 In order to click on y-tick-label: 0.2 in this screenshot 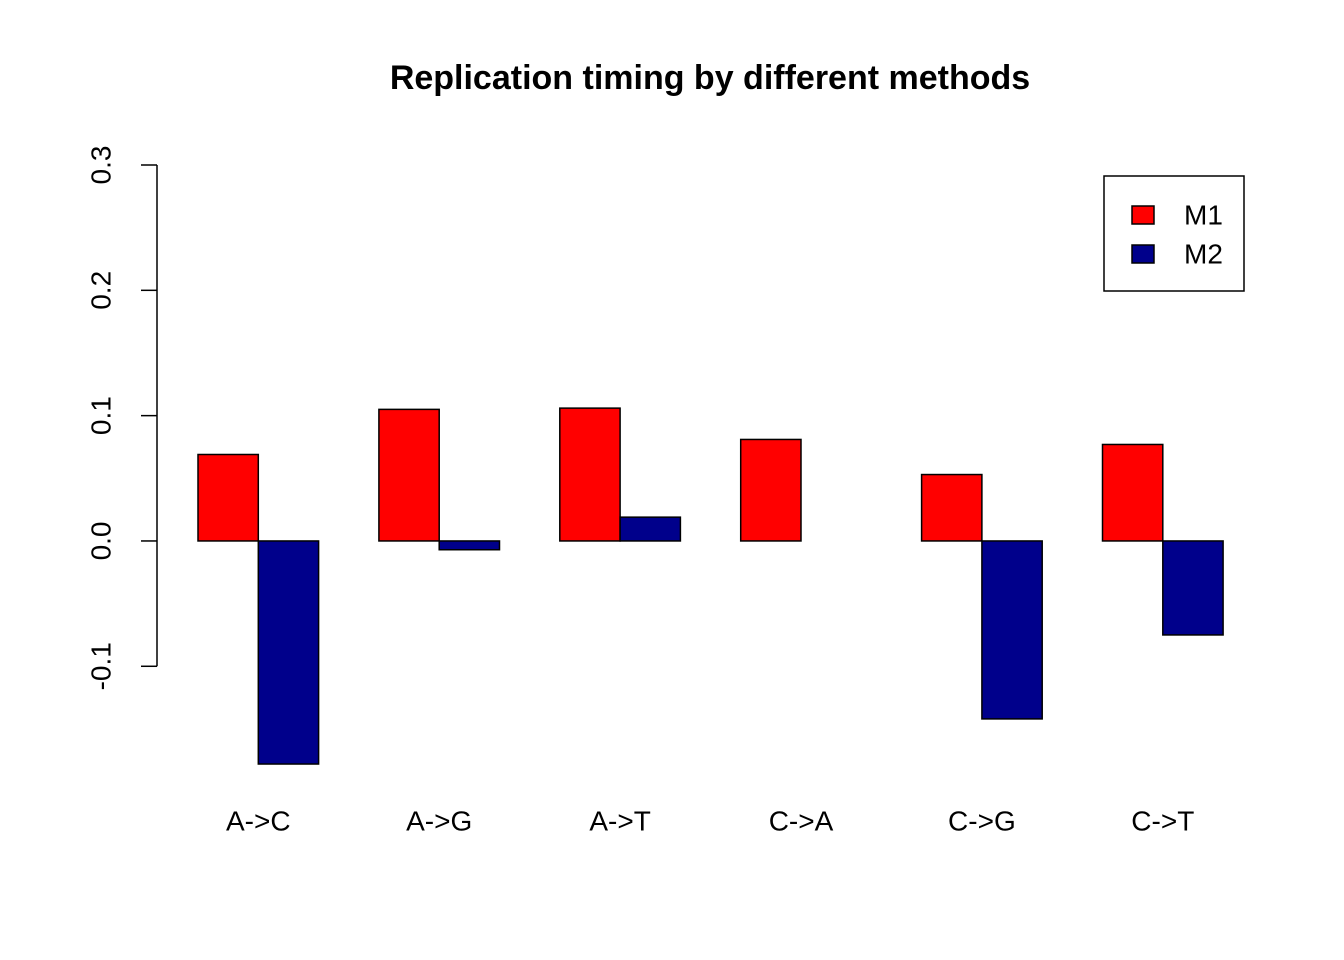, I will do `click(100, 290)`.